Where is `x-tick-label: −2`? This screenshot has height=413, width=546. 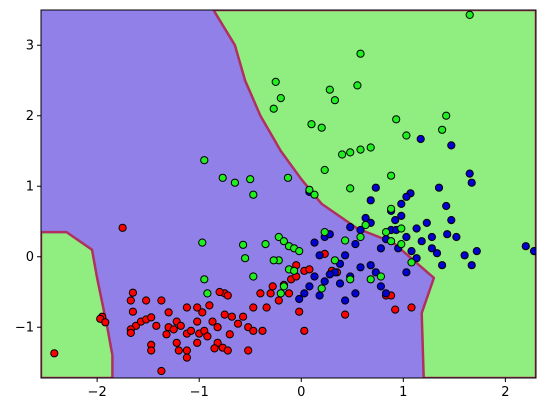
x-tick-label: −2 is located at coordinates (97, 392).